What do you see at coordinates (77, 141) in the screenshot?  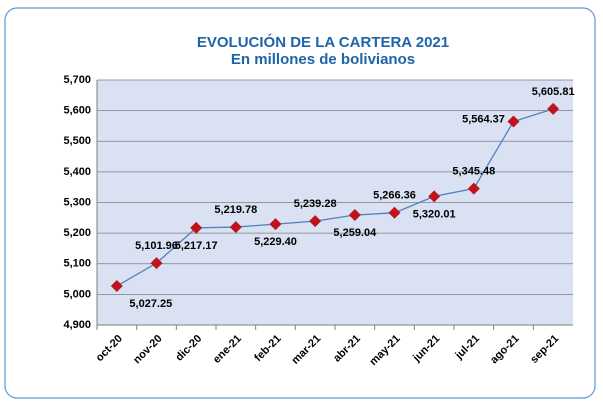 I see `y-tick-label: 5,500` at bounding box center [77, 141].